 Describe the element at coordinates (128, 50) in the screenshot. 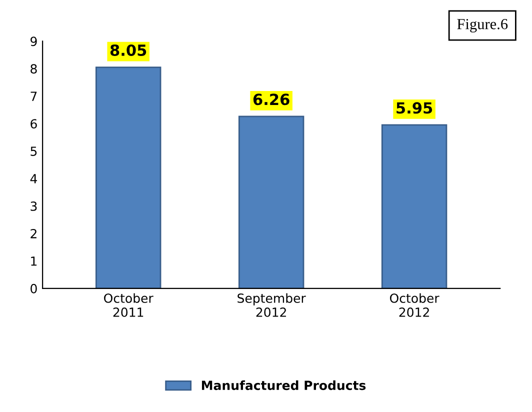

I see `data-label: 8.05` at that location.